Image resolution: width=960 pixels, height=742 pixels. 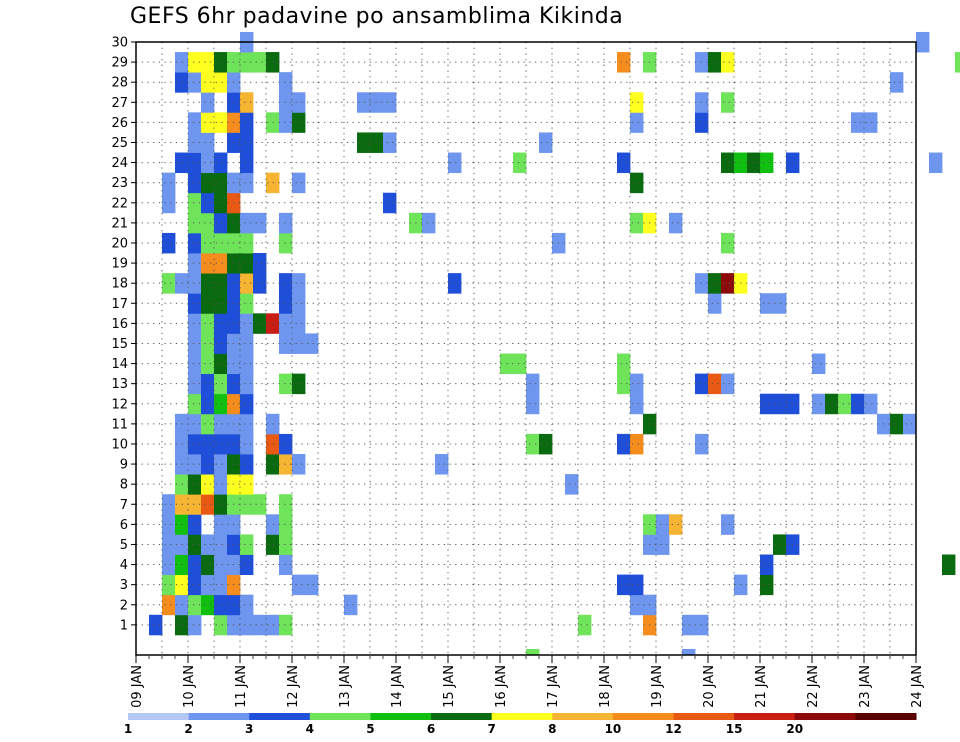 I want to click on y-tick-label: 12, so click(x=119, y=404).